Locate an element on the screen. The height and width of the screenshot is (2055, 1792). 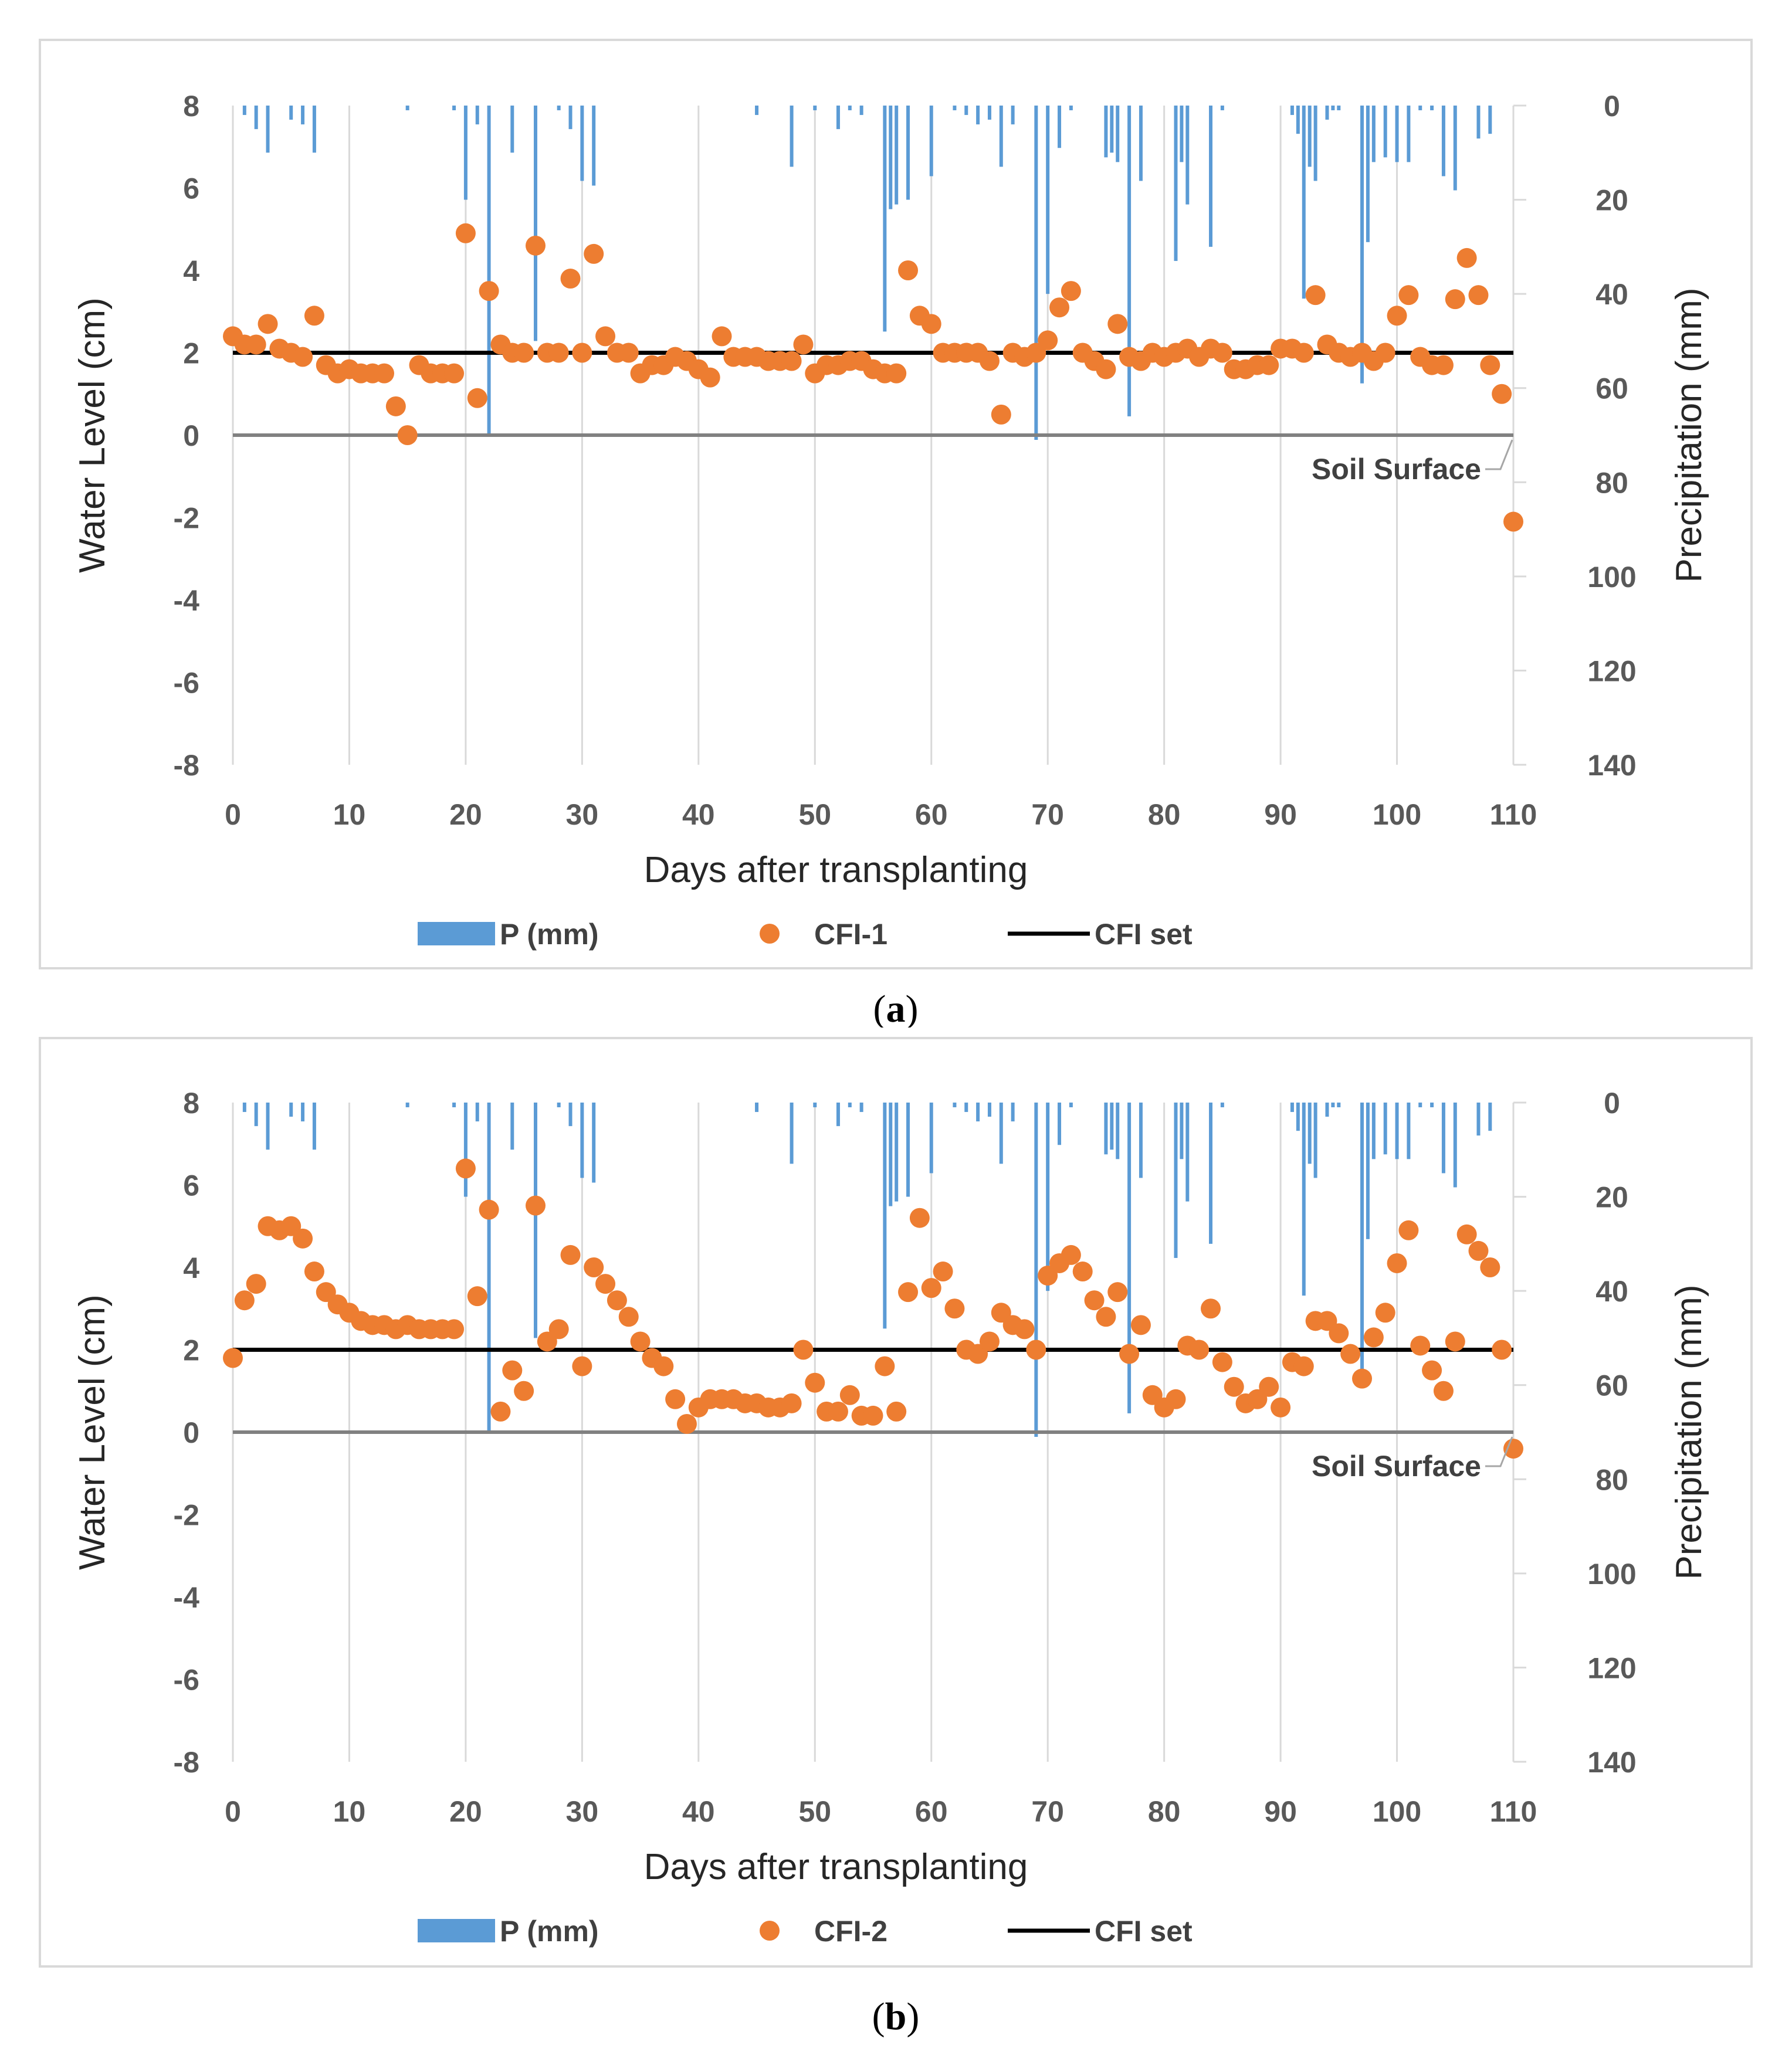
y-tick-label: -8 is located at coordinates (186, 1762).